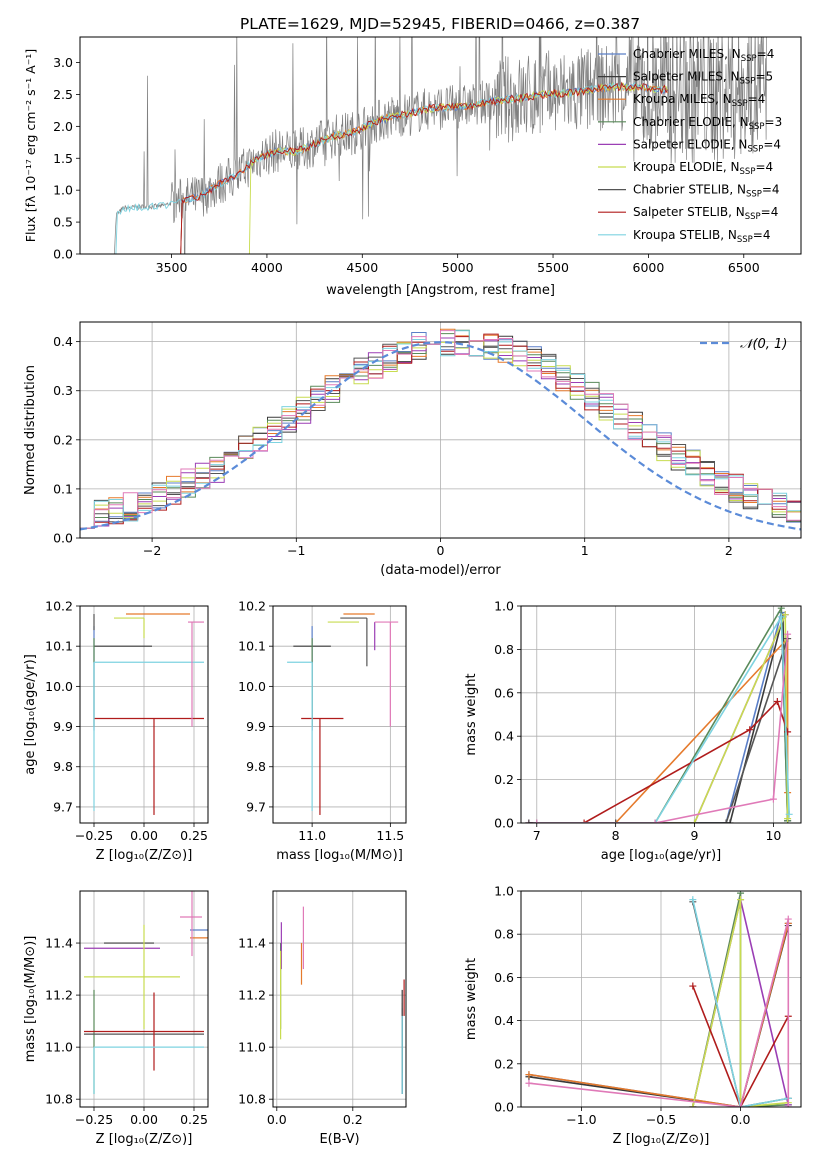 This screenshot has width=819, height=1170. I want to click on x-tick-label: 6500, so click(744, 267).